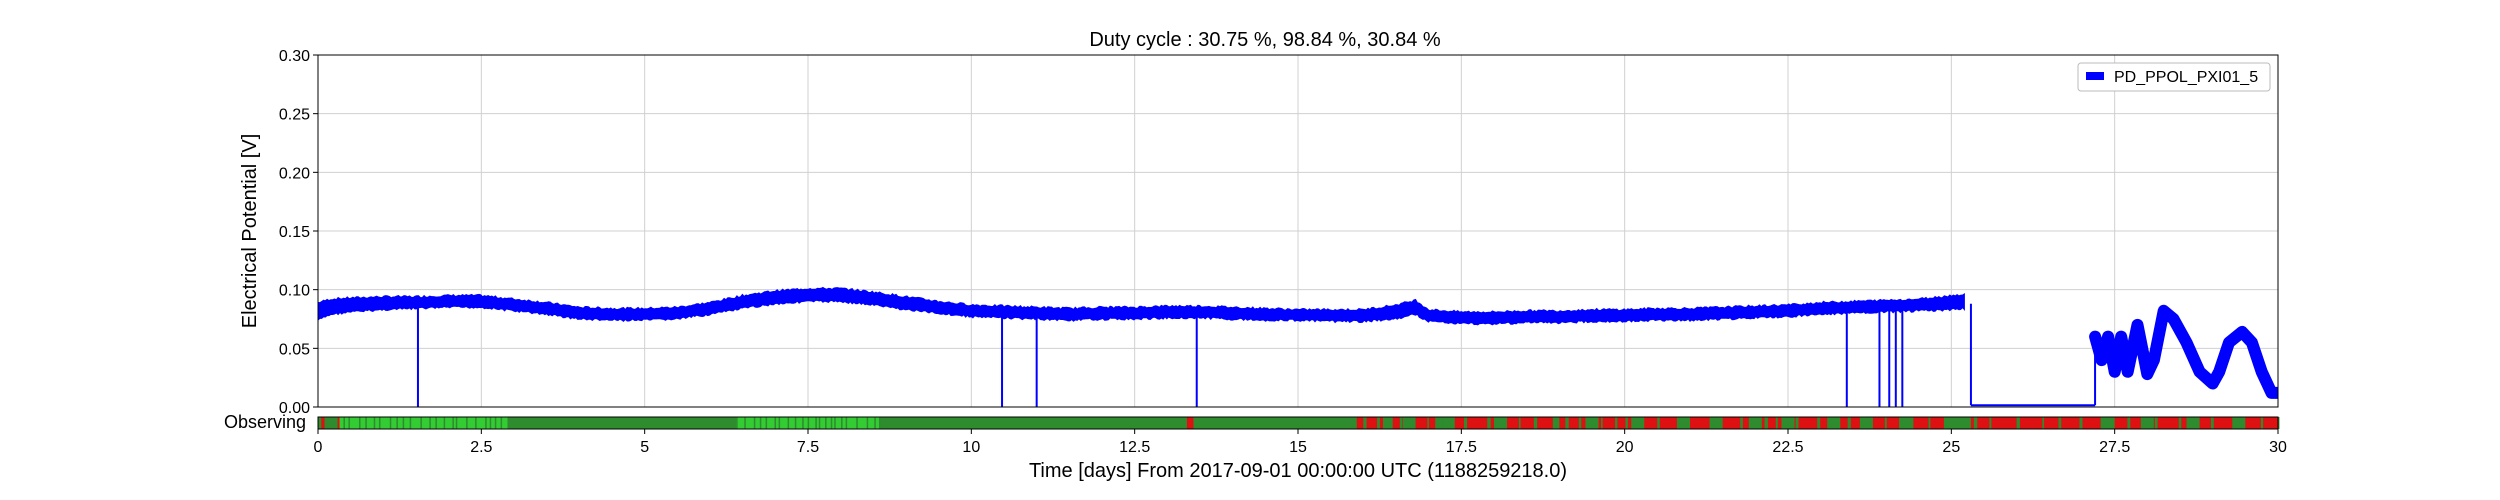 The width and height of the screenshot is (2500, 500). I want to click on x-tick-label: 25, so click(1951, 447).